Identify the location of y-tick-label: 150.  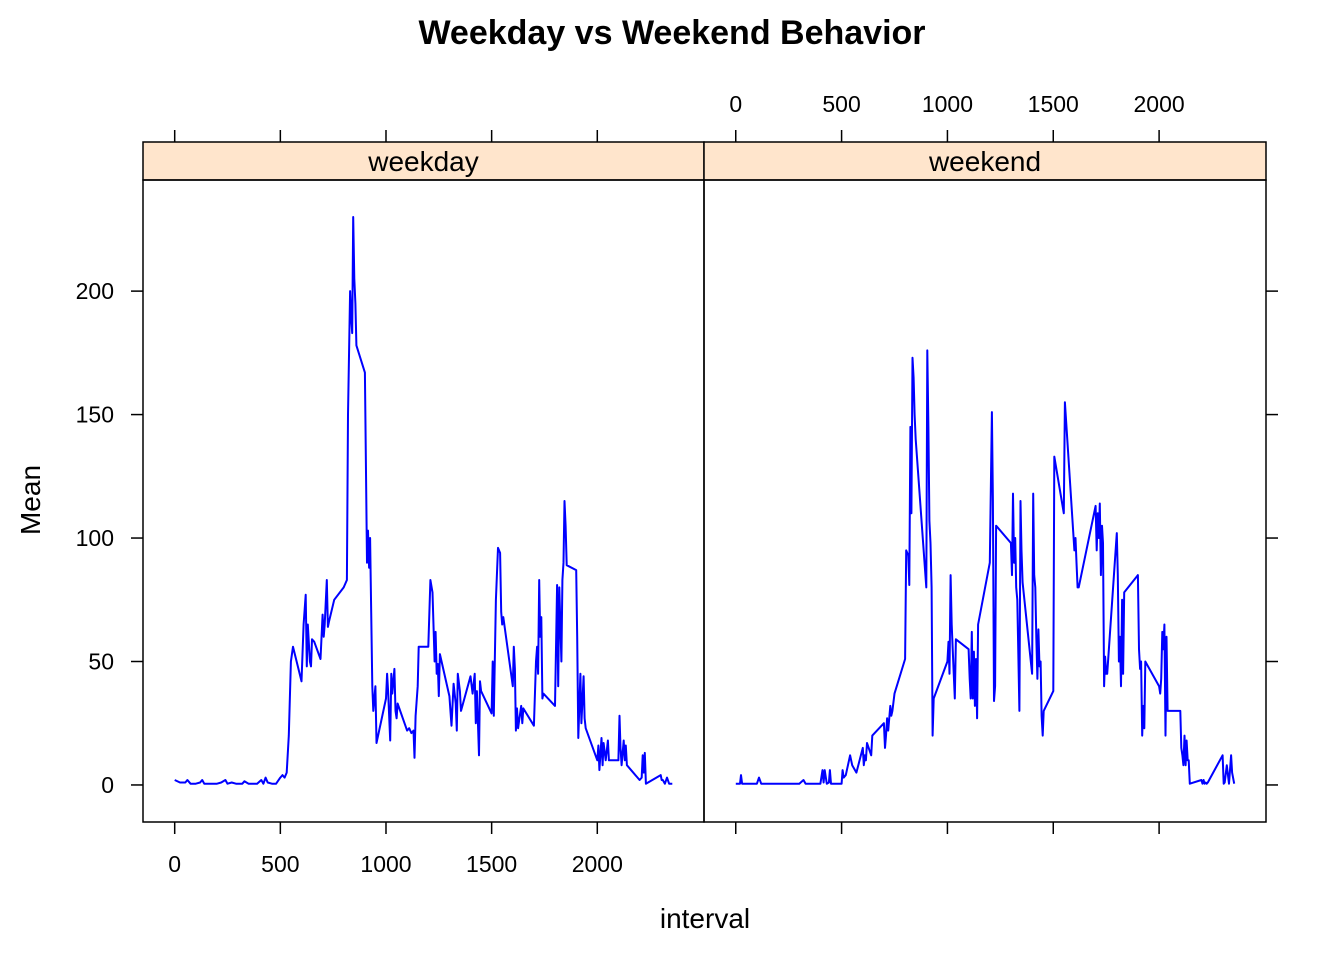
(95, 415).